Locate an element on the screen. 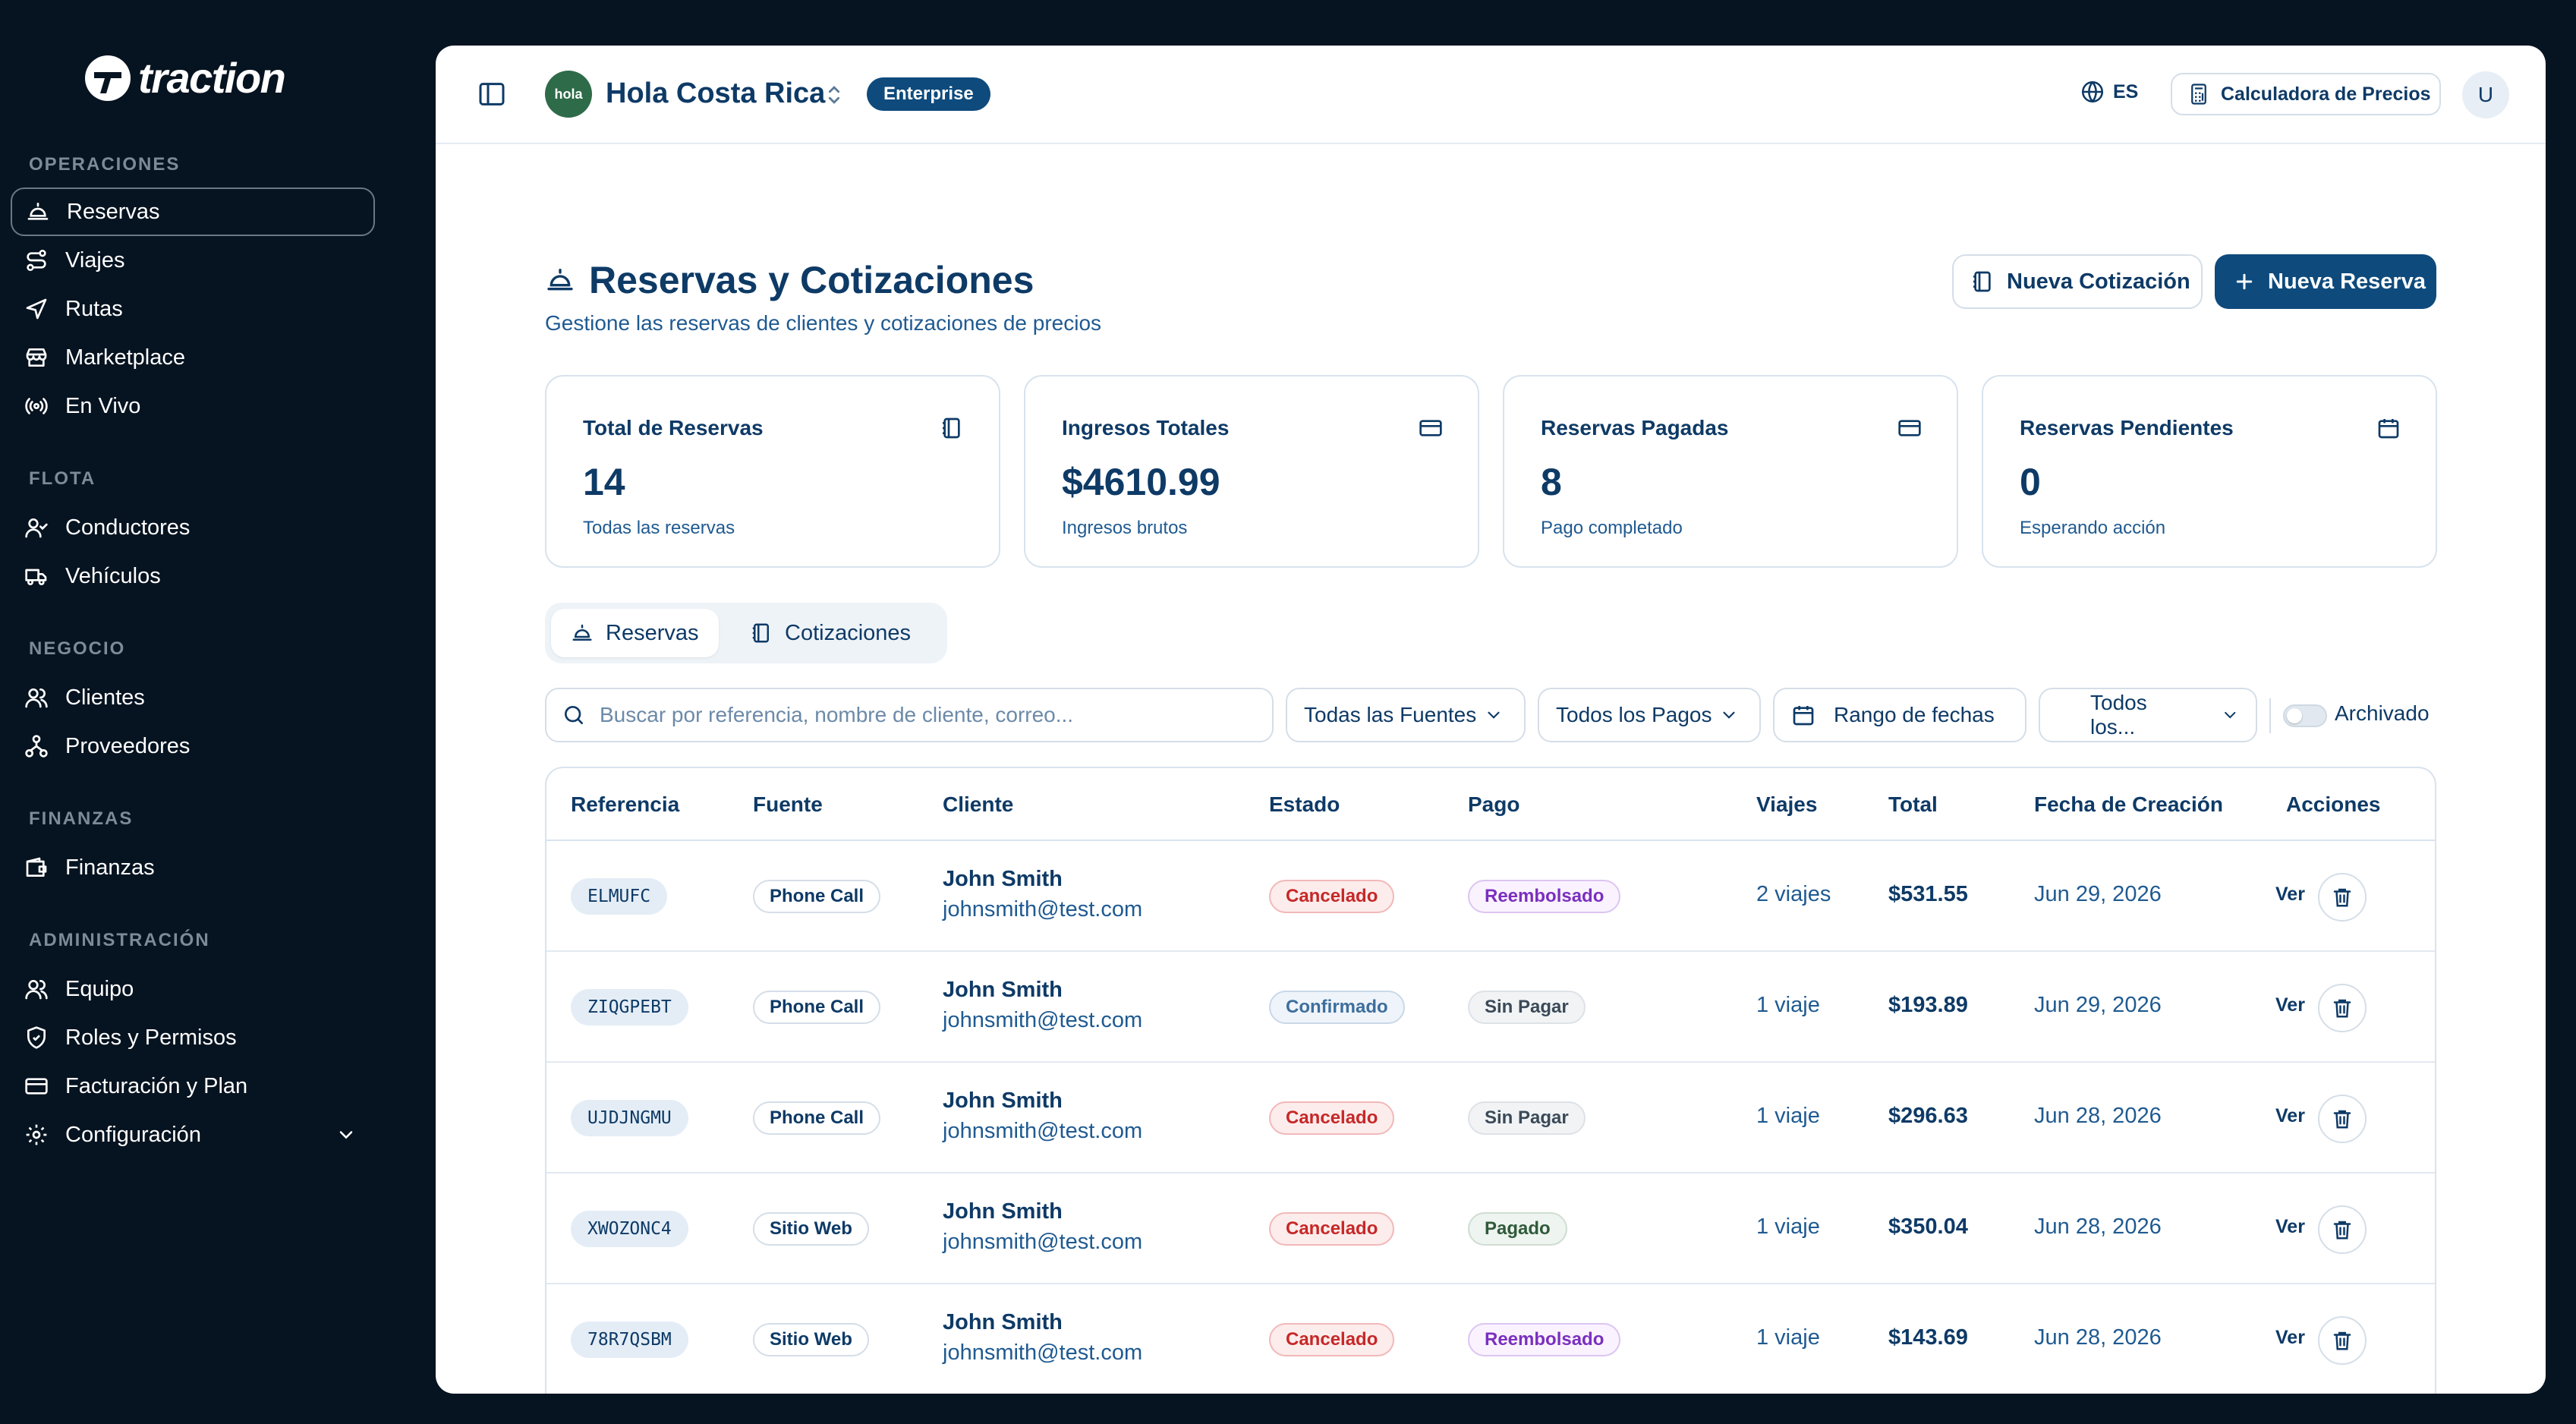 This screenshot has width=2576, height=1424. logo-text: traction is located at coordinates (212, 78).